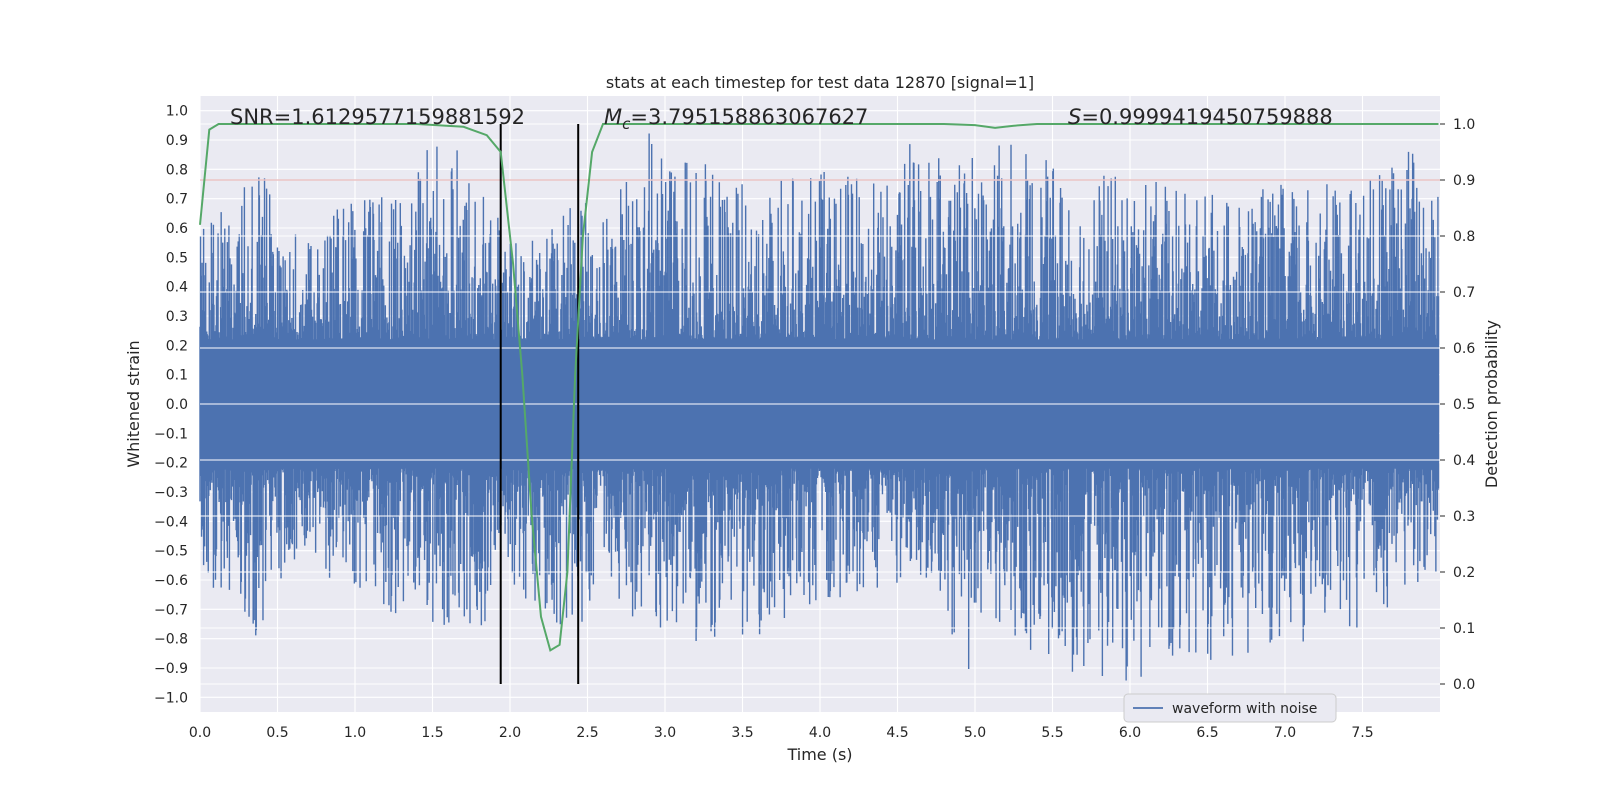 The image size is (1600, 800). What do you see at coordinates (133, 403) in the screenshot?
I see `y-axis-label-left: Whitened strain` at bounding box center [133, 403].